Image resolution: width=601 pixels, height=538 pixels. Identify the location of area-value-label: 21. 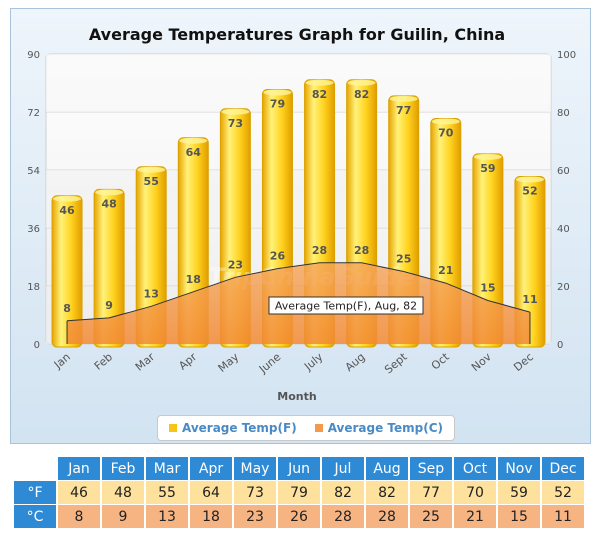
(445, 270).